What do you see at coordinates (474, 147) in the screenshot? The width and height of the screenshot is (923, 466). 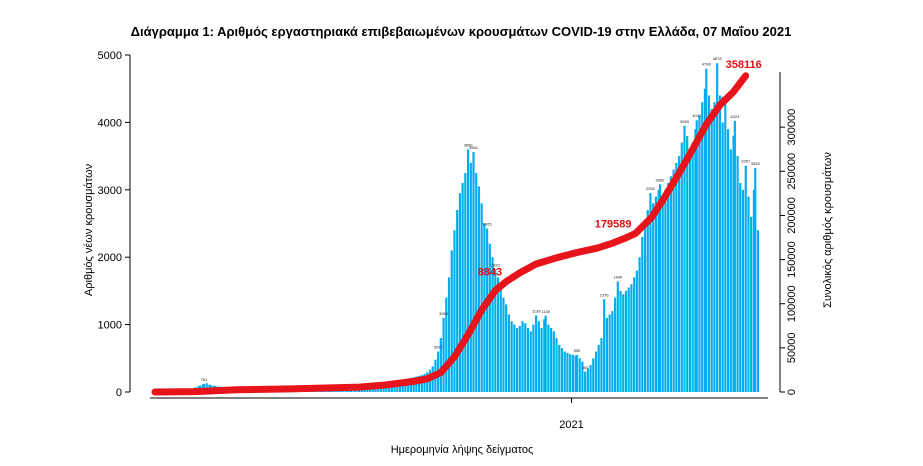 I see `bar-value-label: 3561` at bounding box center [474, 147].